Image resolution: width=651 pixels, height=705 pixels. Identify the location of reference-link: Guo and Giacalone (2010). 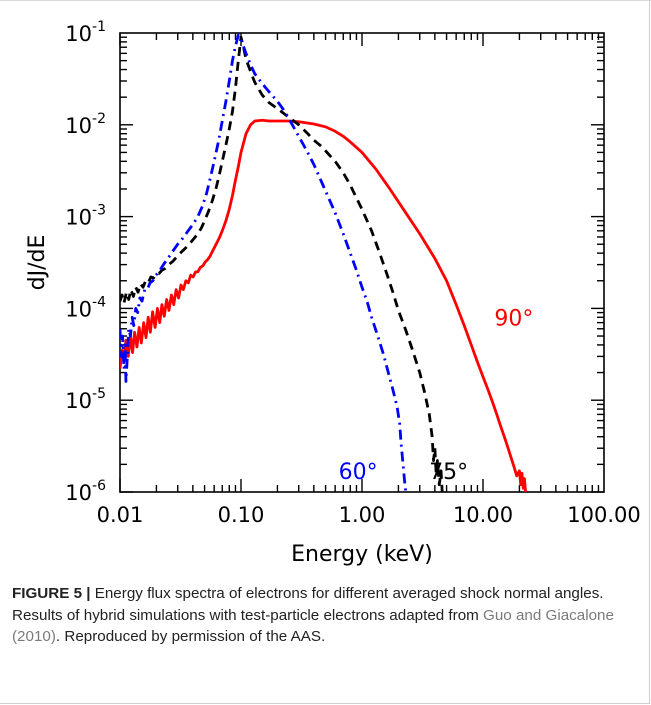
(313, 626).